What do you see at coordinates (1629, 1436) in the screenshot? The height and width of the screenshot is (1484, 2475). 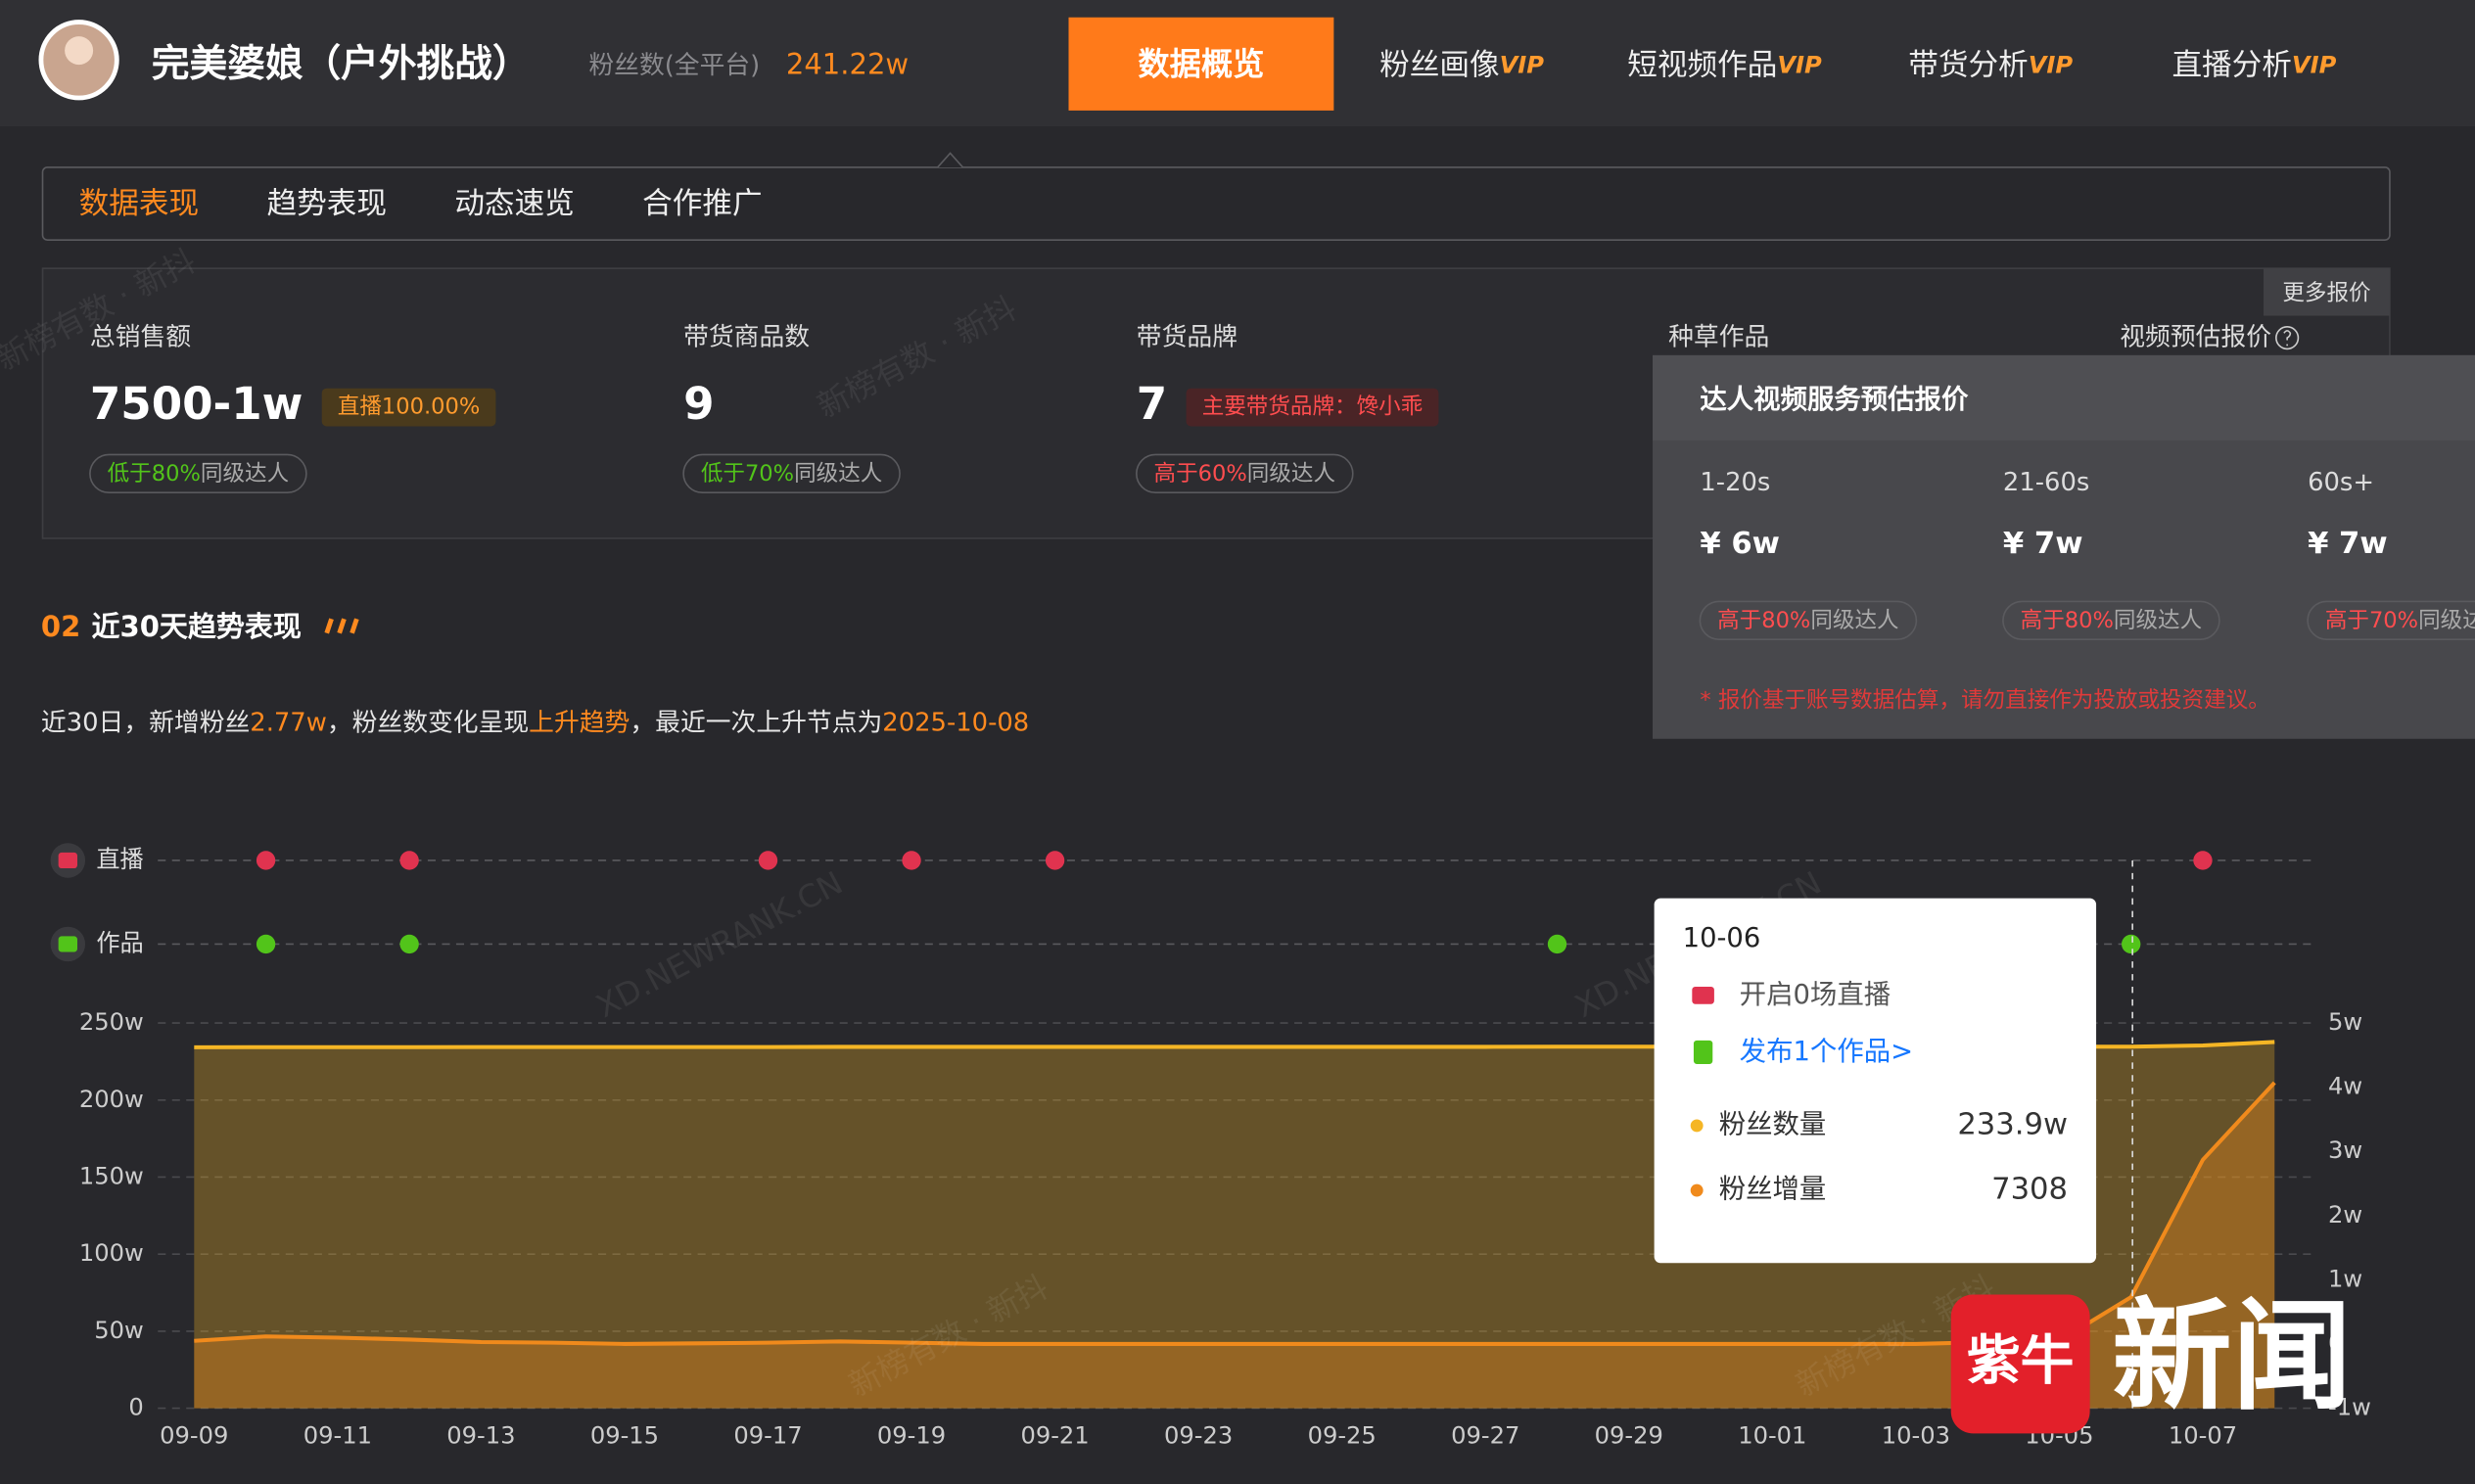 I see `x-tick-label: 09-29` at bounding box center [1629, 1436].